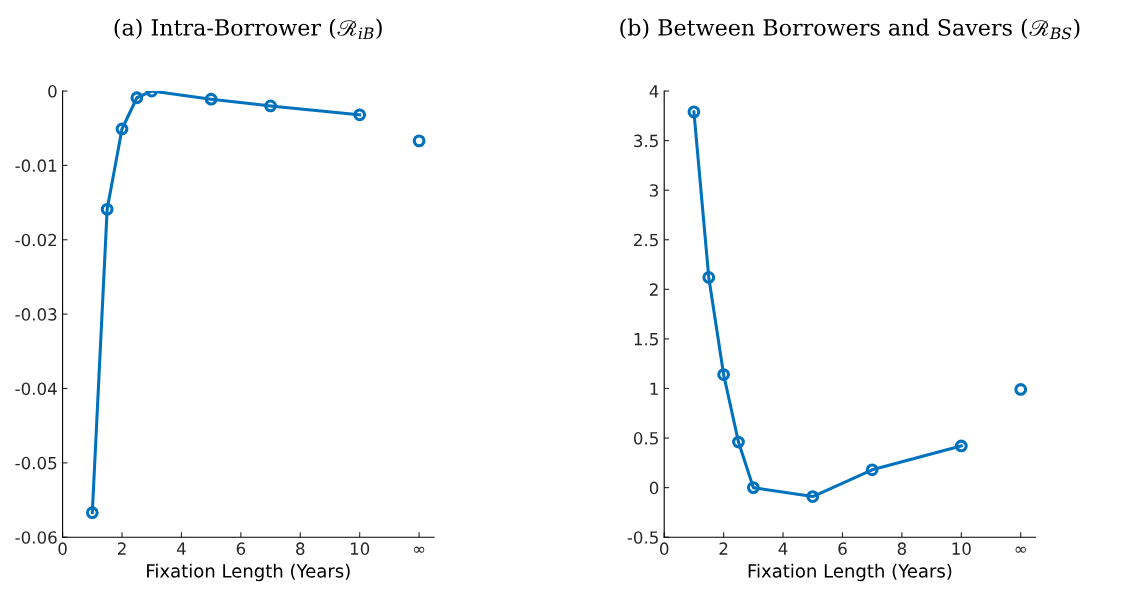 The height and width of the screenshot is (607, 1138). I want to click on y-tick-label: -0.06, so click(36, 537).